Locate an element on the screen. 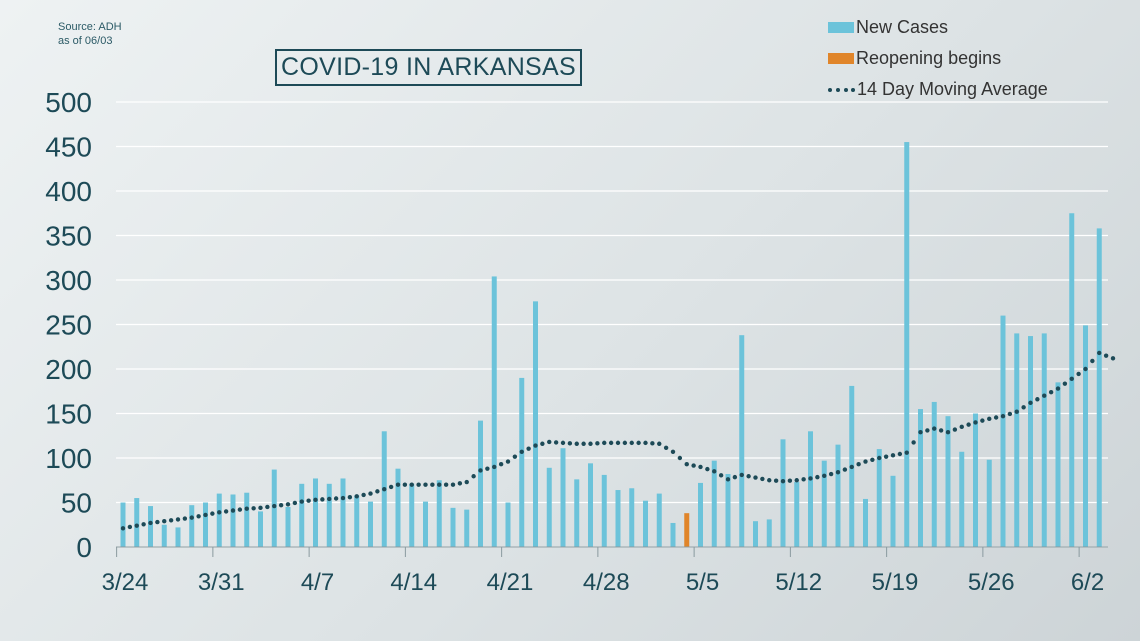 This screenshot has width=1140, height=641. x-tick-label: 4/21 is located at coordinates (510, 582).